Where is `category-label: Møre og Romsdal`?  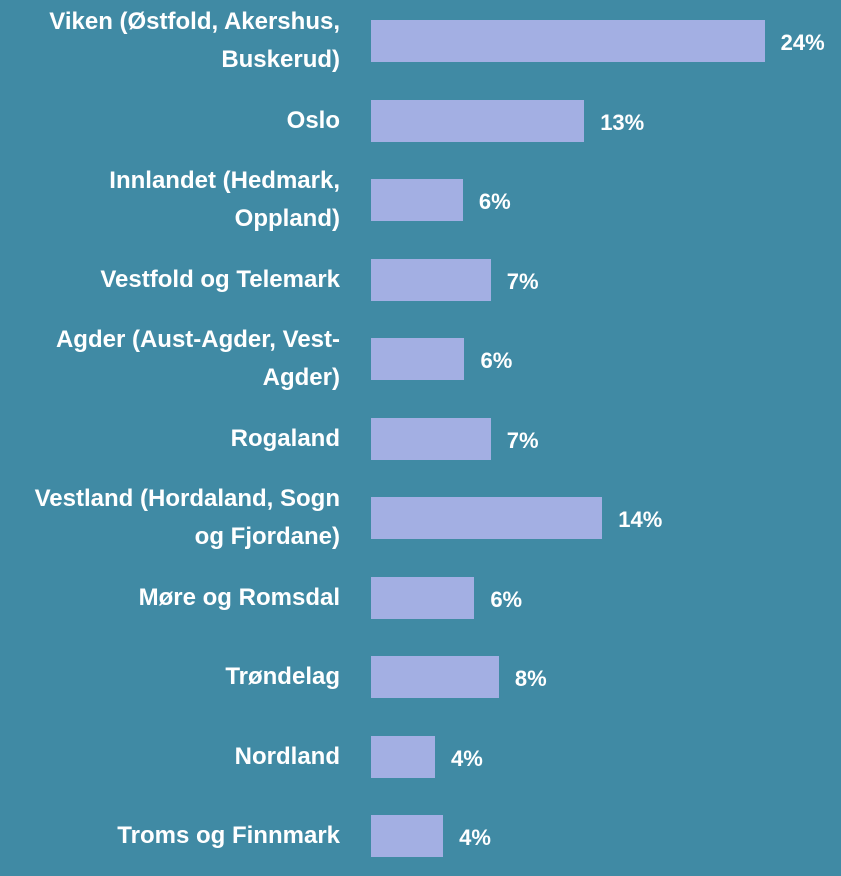 category-label: Møre og Romsdal is located at coordinates (239, 597).